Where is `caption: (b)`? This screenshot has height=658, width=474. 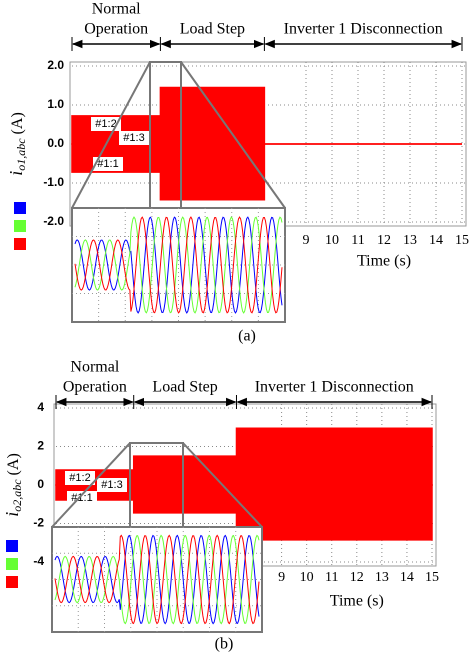
caption: (b) is located at coordinates (224, 644).